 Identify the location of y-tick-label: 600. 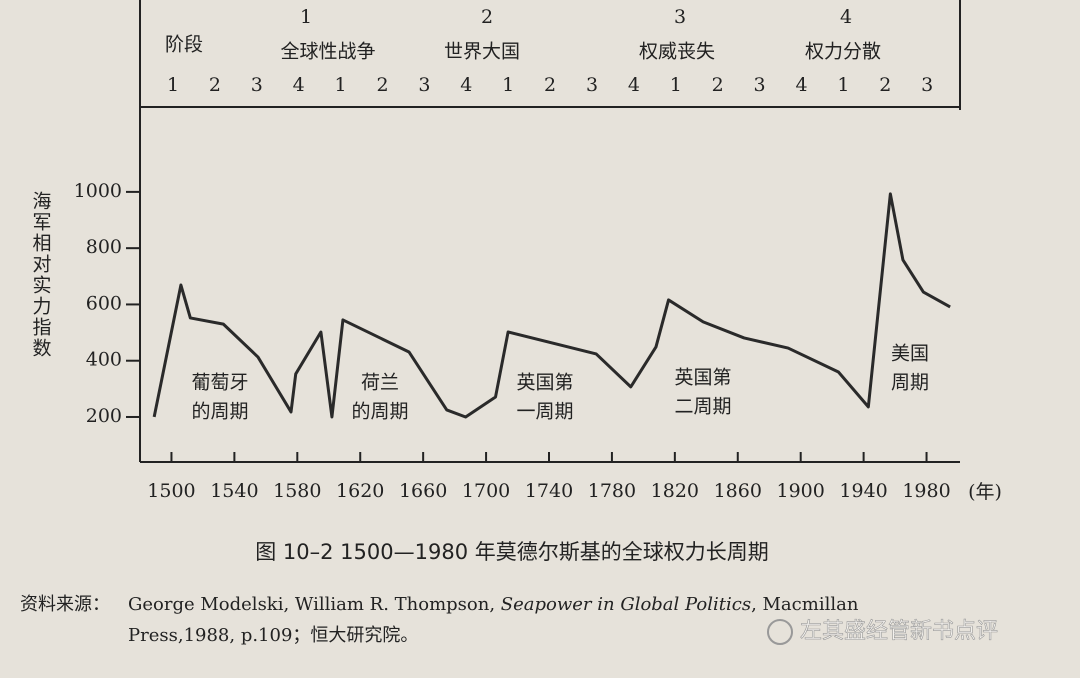
(104, 303).